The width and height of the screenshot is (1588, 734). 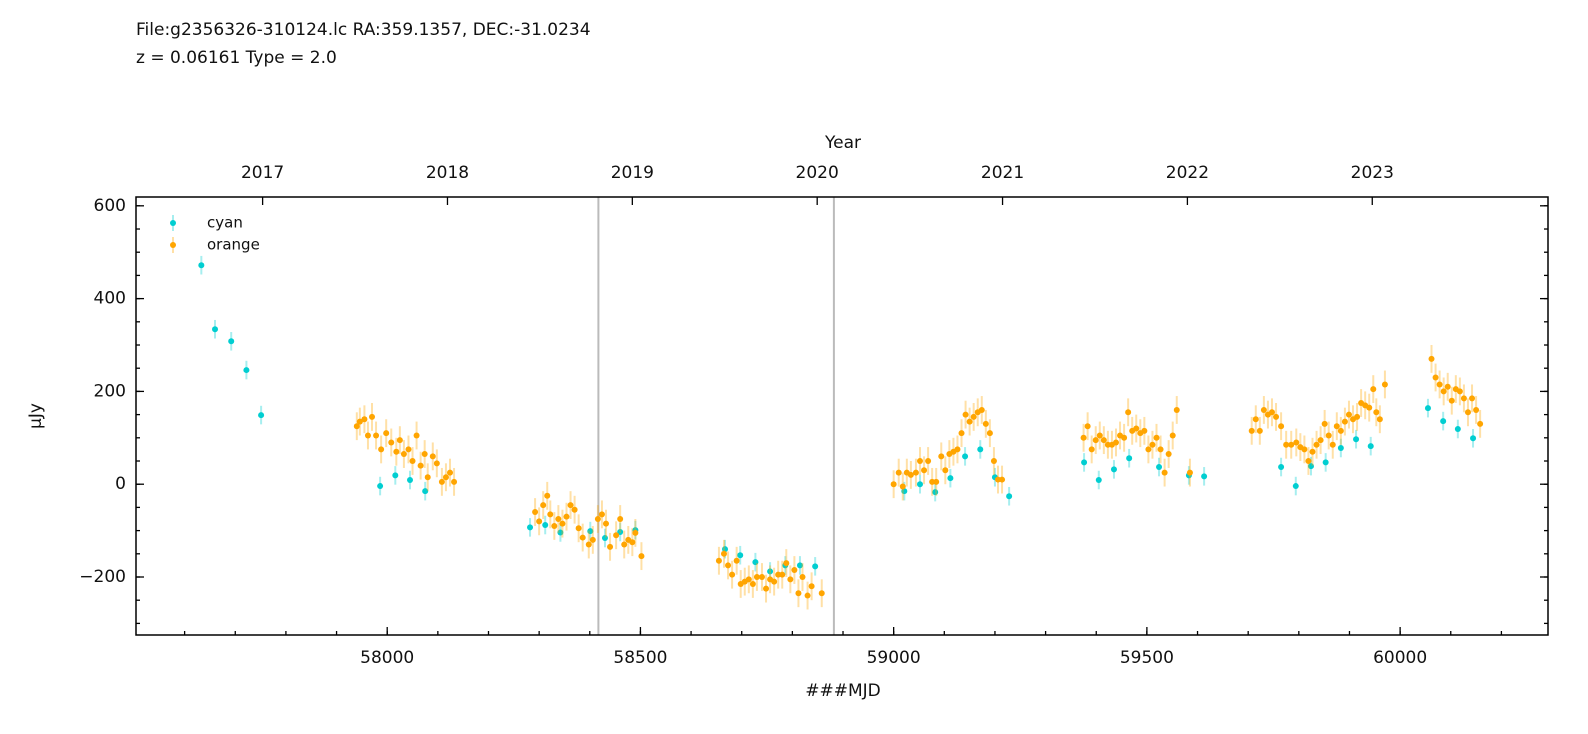 What do you see at coordinates (225, 223) in the screenshot?
I see `legend-label: cyan` at bounding box center [225, 223].